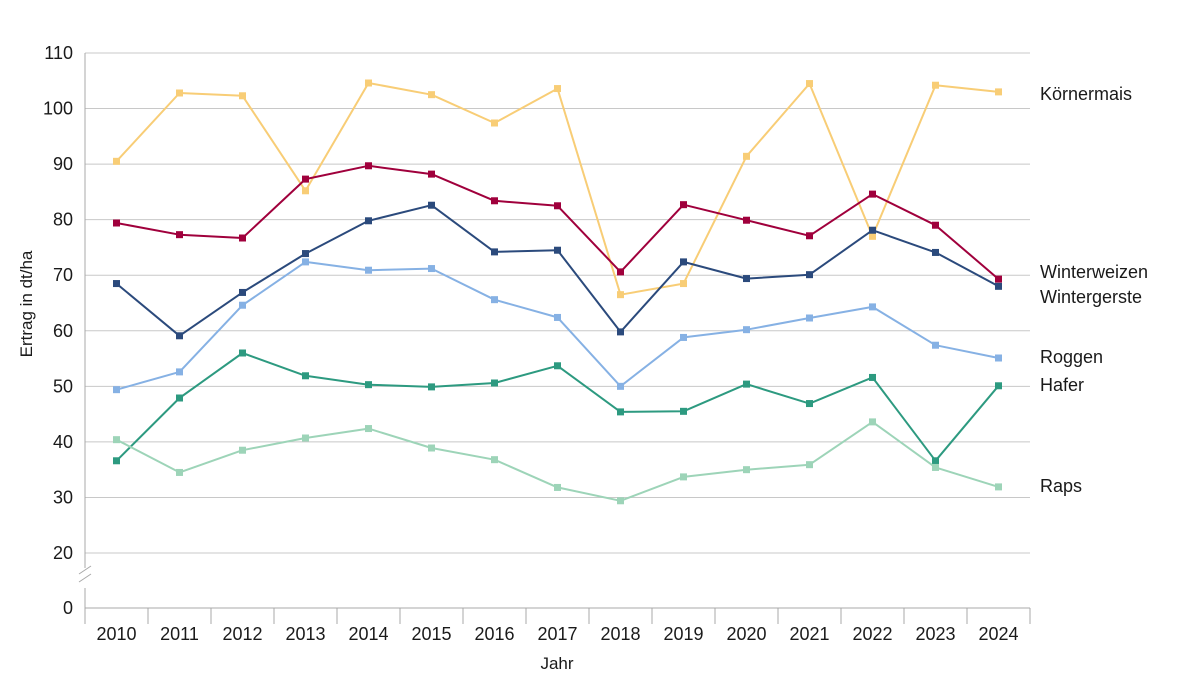 Image resolution: width=1200 pixels, height=683 pixels. What do you see at coordinates (26, 303) in the screenshot?
I see `y-axis-title: Ertrag in dt/ha` at bounding box center [26, 303].